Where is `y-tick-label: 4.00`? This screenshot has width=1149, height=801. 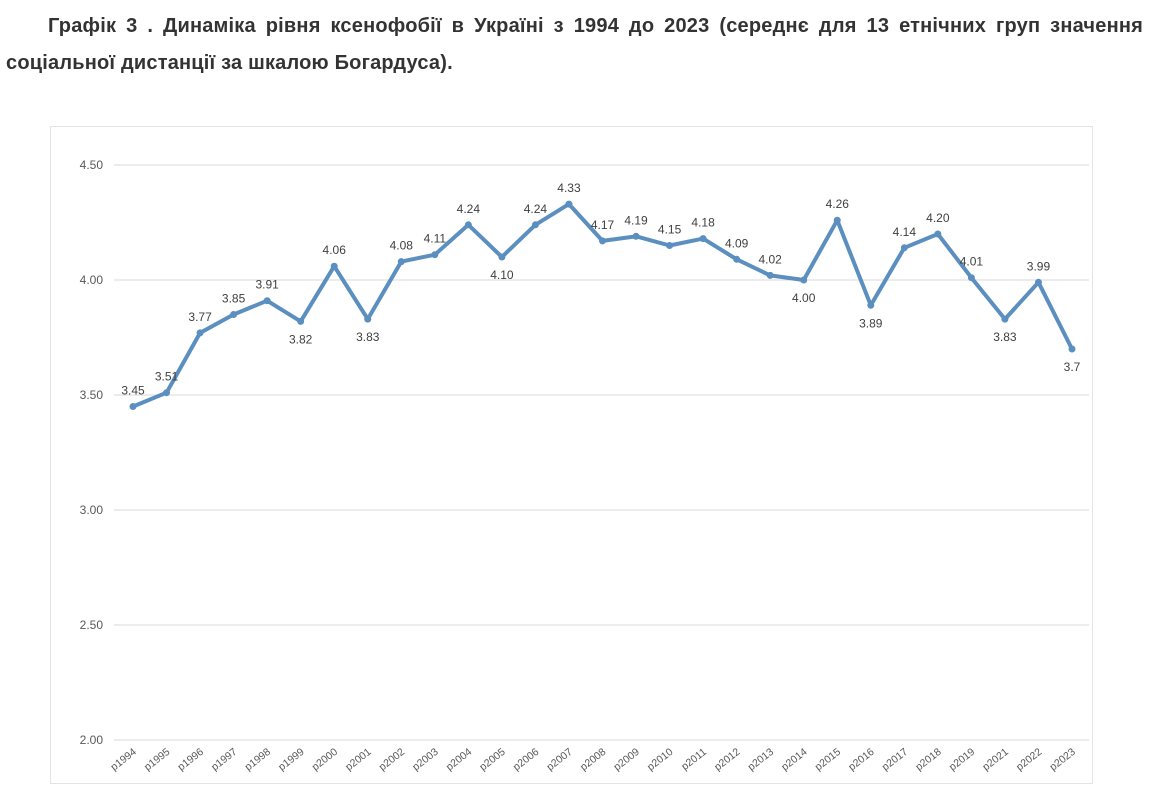 y-tick-label: 4.00 is located at coordinates (92, 280).